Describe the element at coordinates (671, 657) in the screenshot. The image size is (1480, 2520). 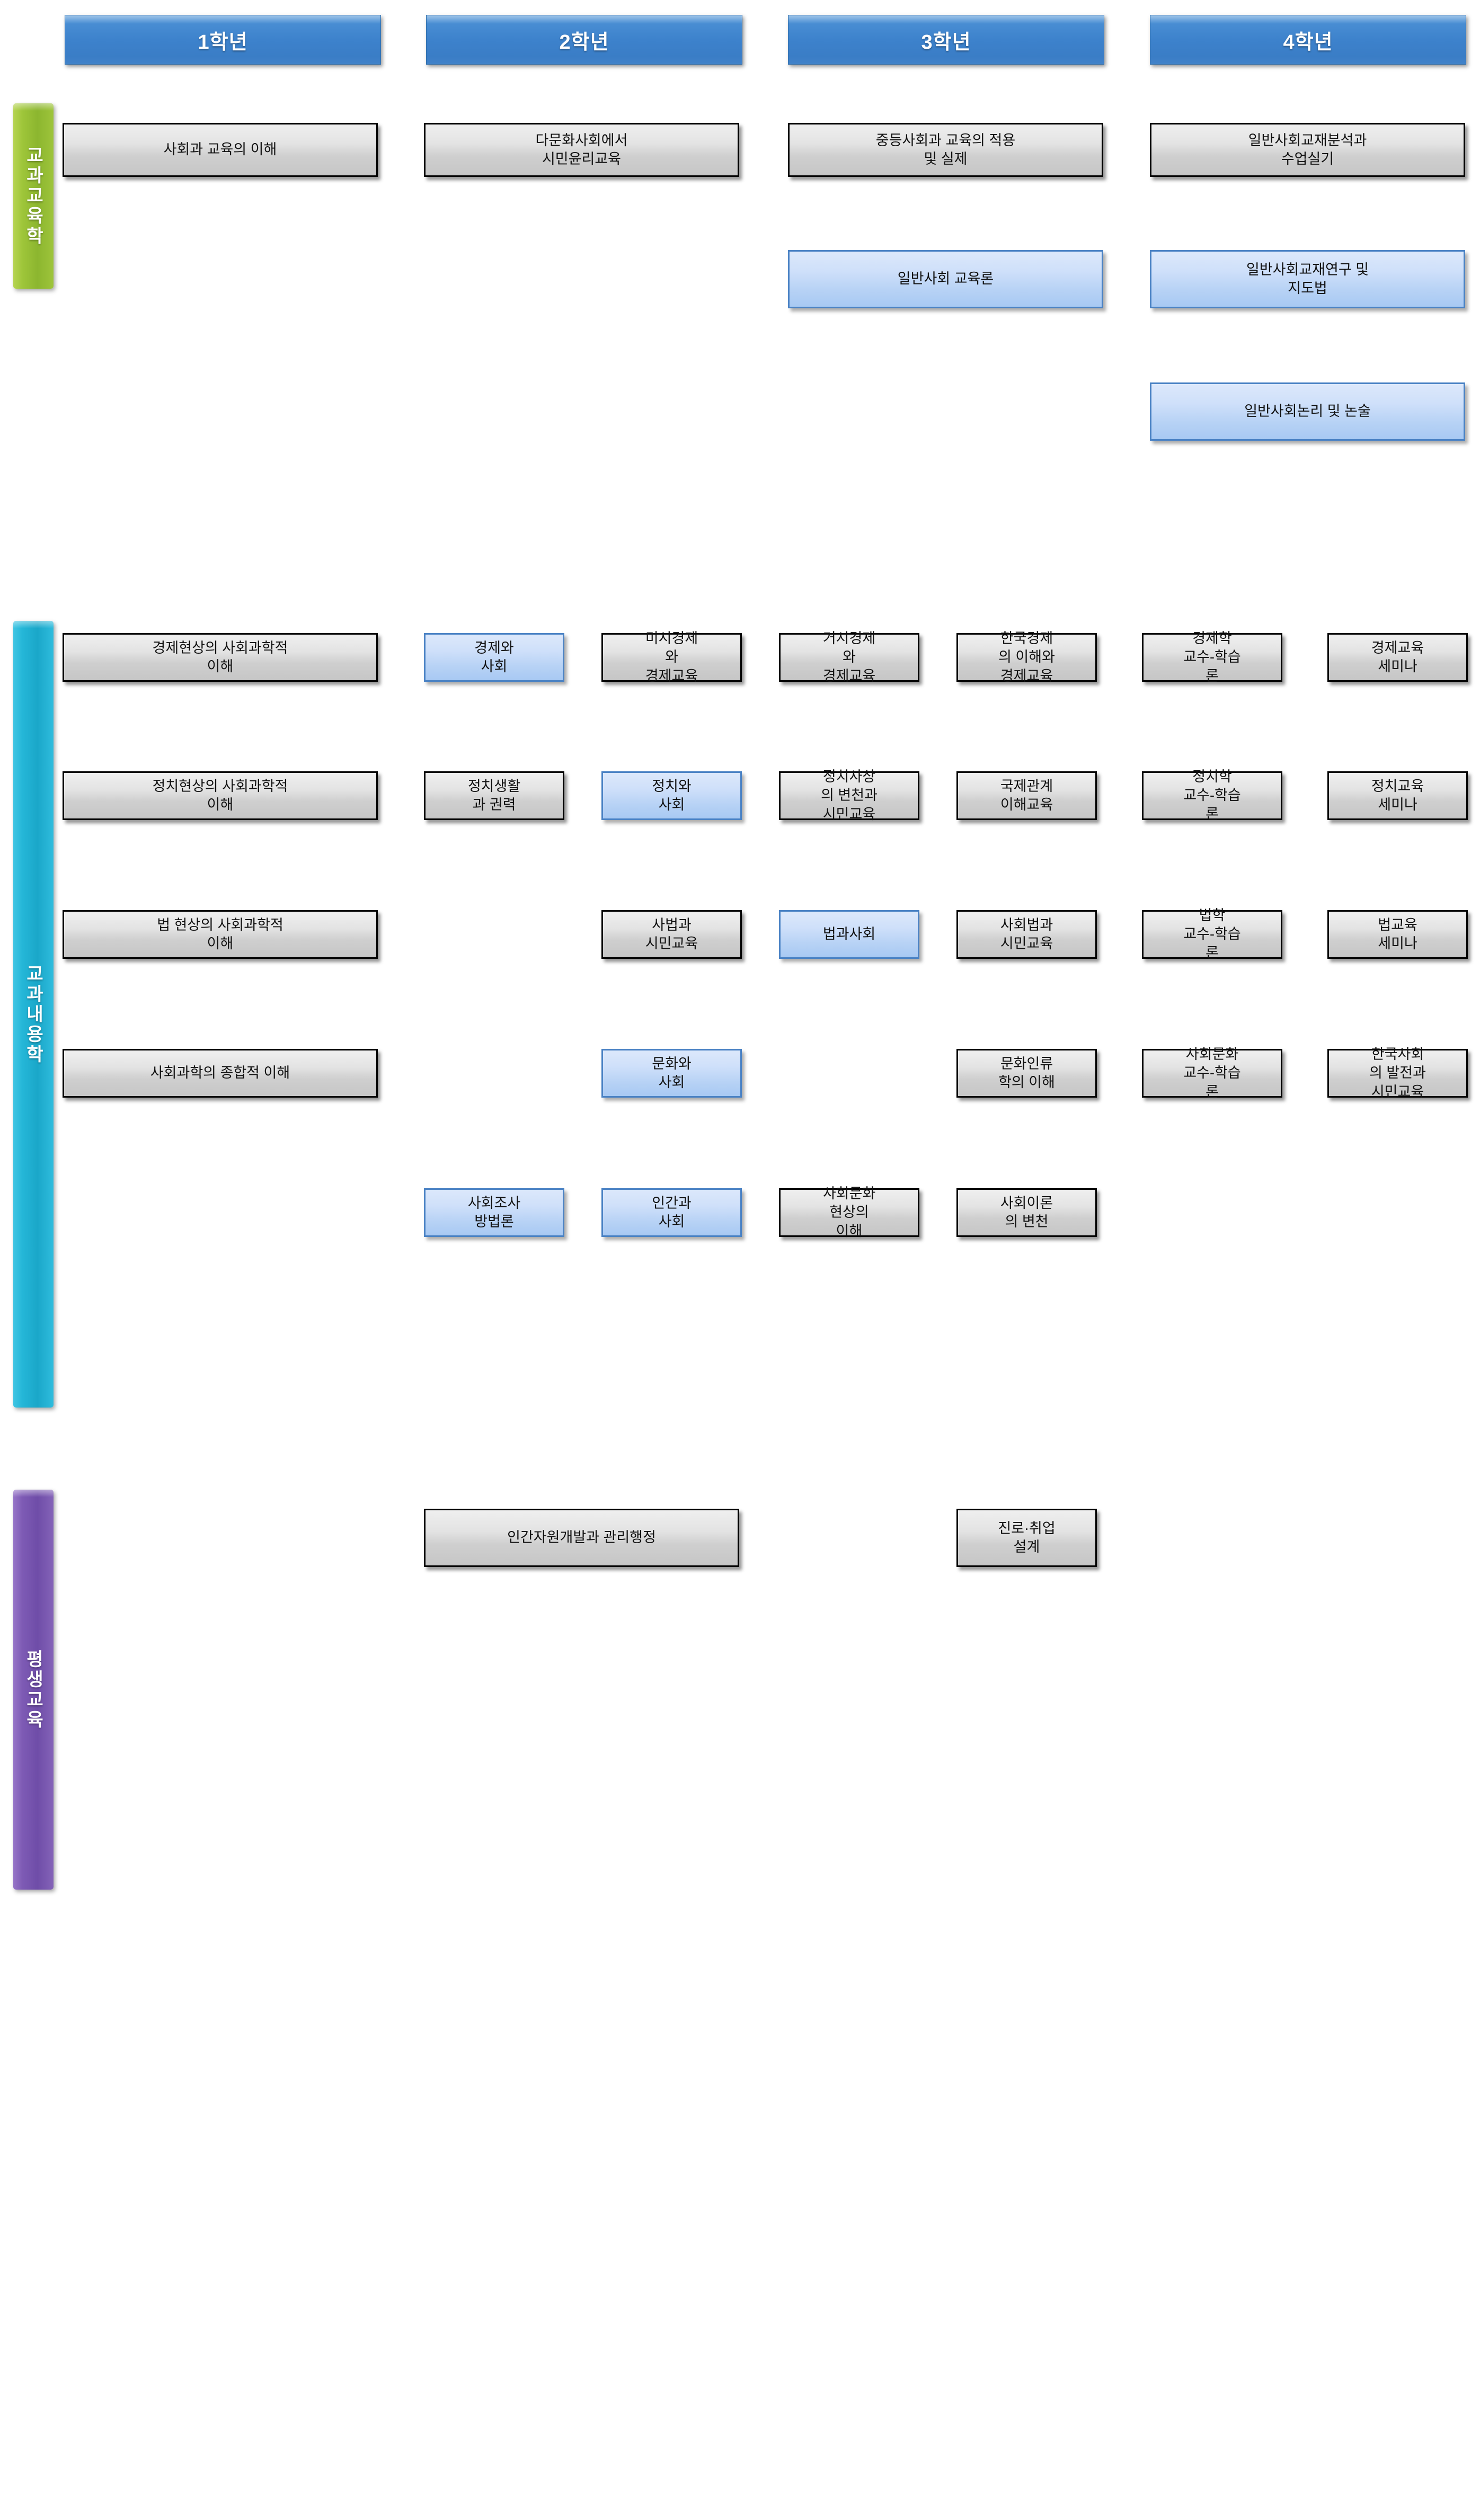
I see `course-box: 미시경제 와 경제교육` at that location.